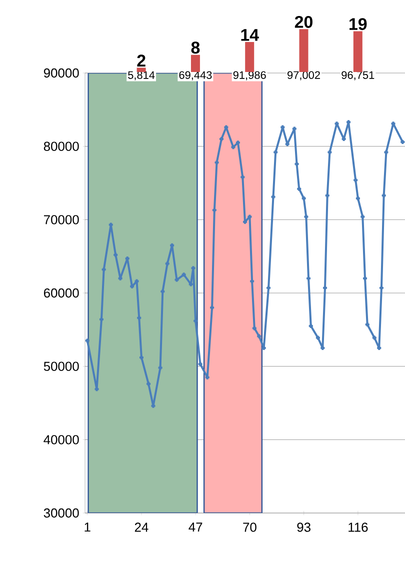 Image resolution: width=405 pixels, height=562 pixels. What do you see at coordinates (141, 527) in the screenshot?
I see `x-tick-label: 24` at bounding box center [141, 527].